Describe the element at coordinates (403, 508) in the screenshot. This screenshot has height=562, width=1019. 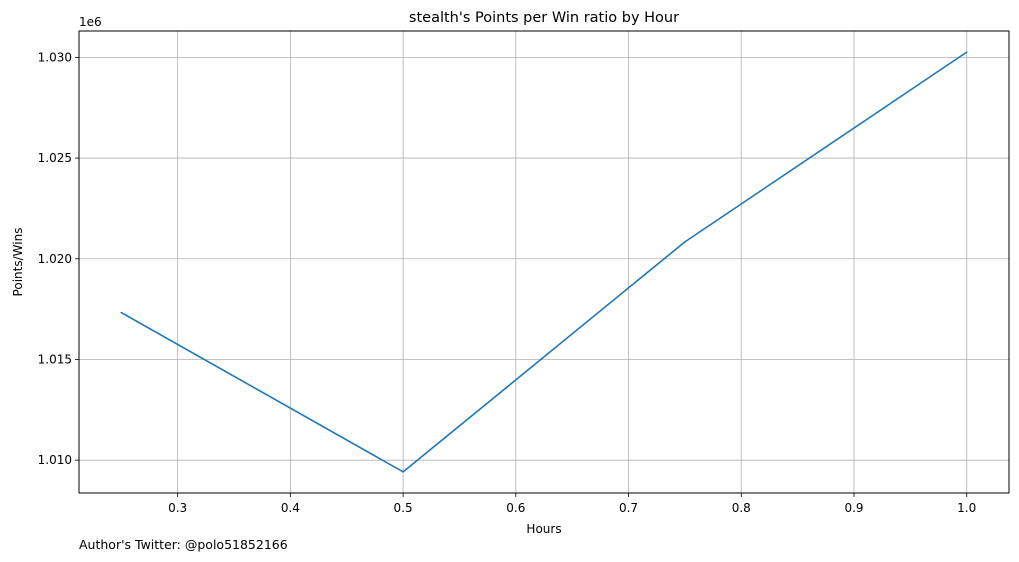
I see `x-tick-label: 0.5` at that location.